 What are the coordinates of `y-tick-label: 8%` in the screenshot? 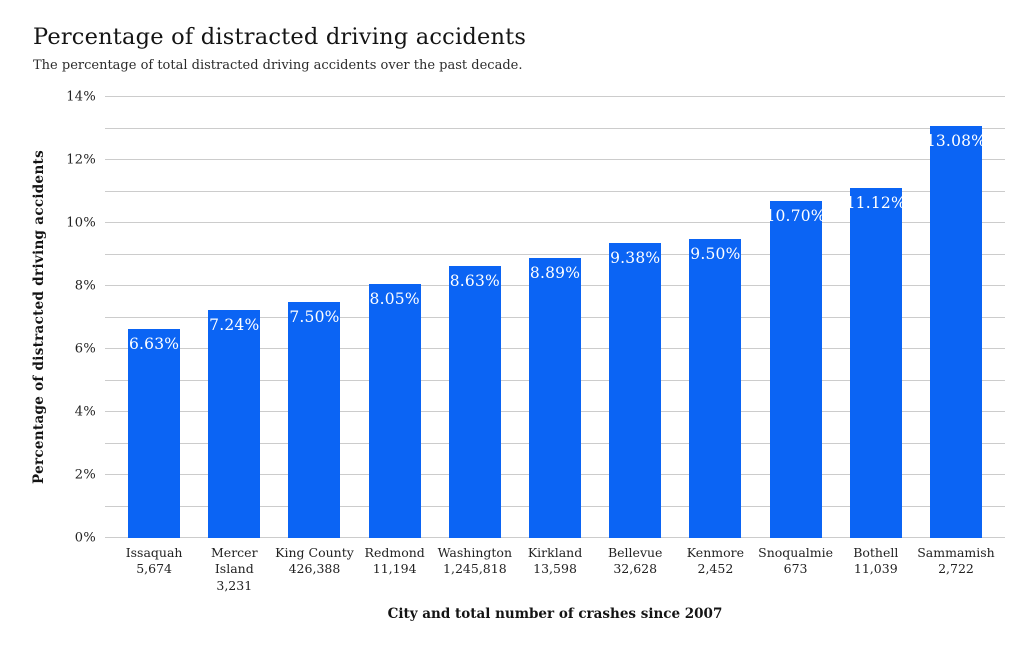 It's located at (85, 286).